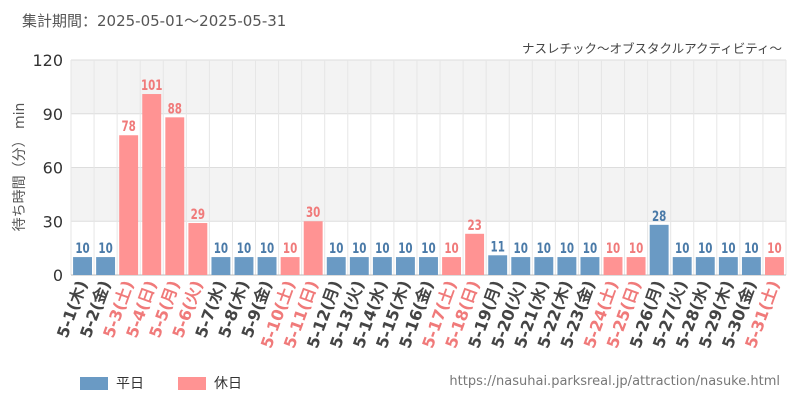 The image size is (800, 400). I want to click on y-axis-label: 待ち時間（分） min, so click(20, 167).